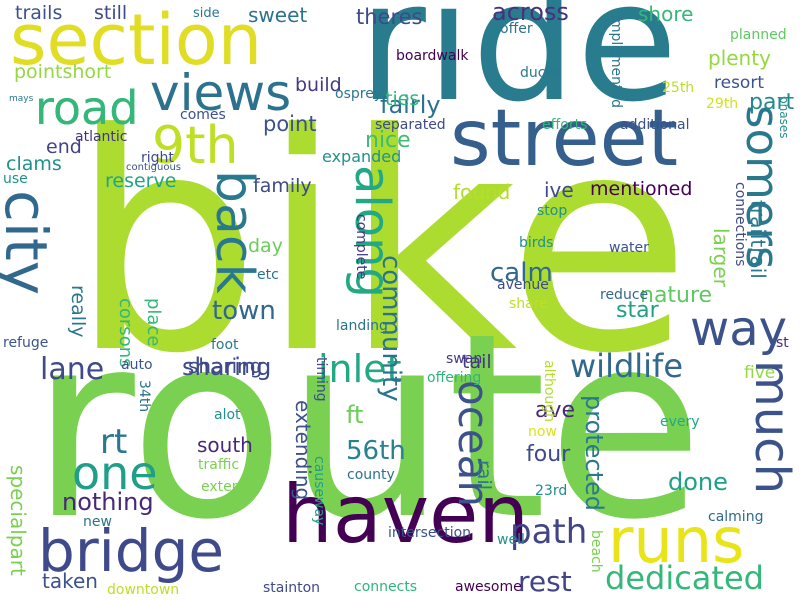 Image resolution: width=800 pixels, height=600 pixels. I want to click on word: back, so click(234, 232).